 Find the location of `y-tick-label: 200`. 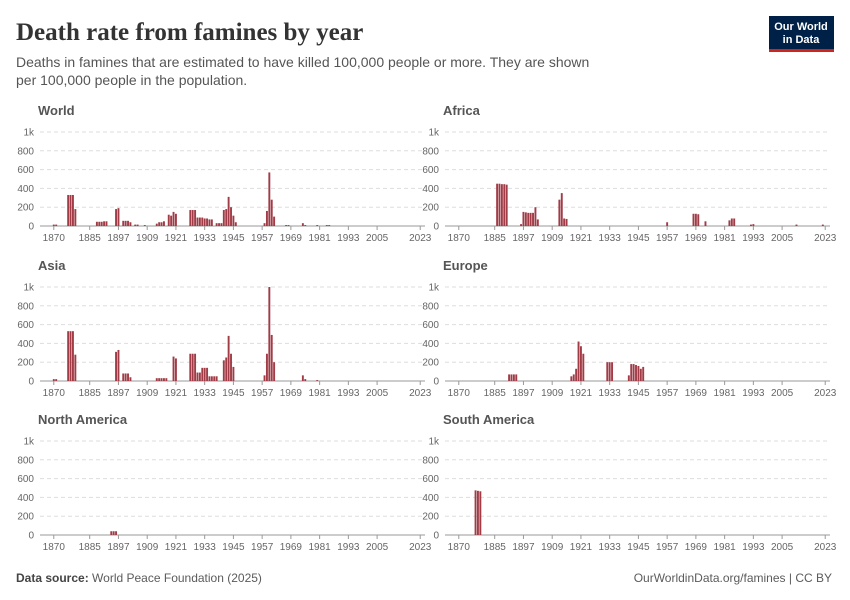

y-tick-label: 200 is located at coordinates (430, 517).